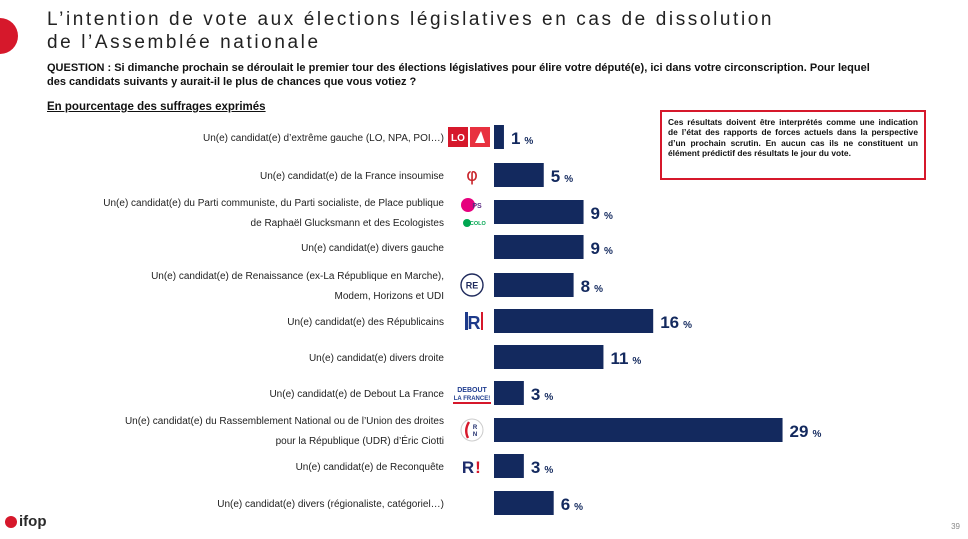 The image size is (968, 539). I want to click on corner-accent-dot, so click(9, 36).